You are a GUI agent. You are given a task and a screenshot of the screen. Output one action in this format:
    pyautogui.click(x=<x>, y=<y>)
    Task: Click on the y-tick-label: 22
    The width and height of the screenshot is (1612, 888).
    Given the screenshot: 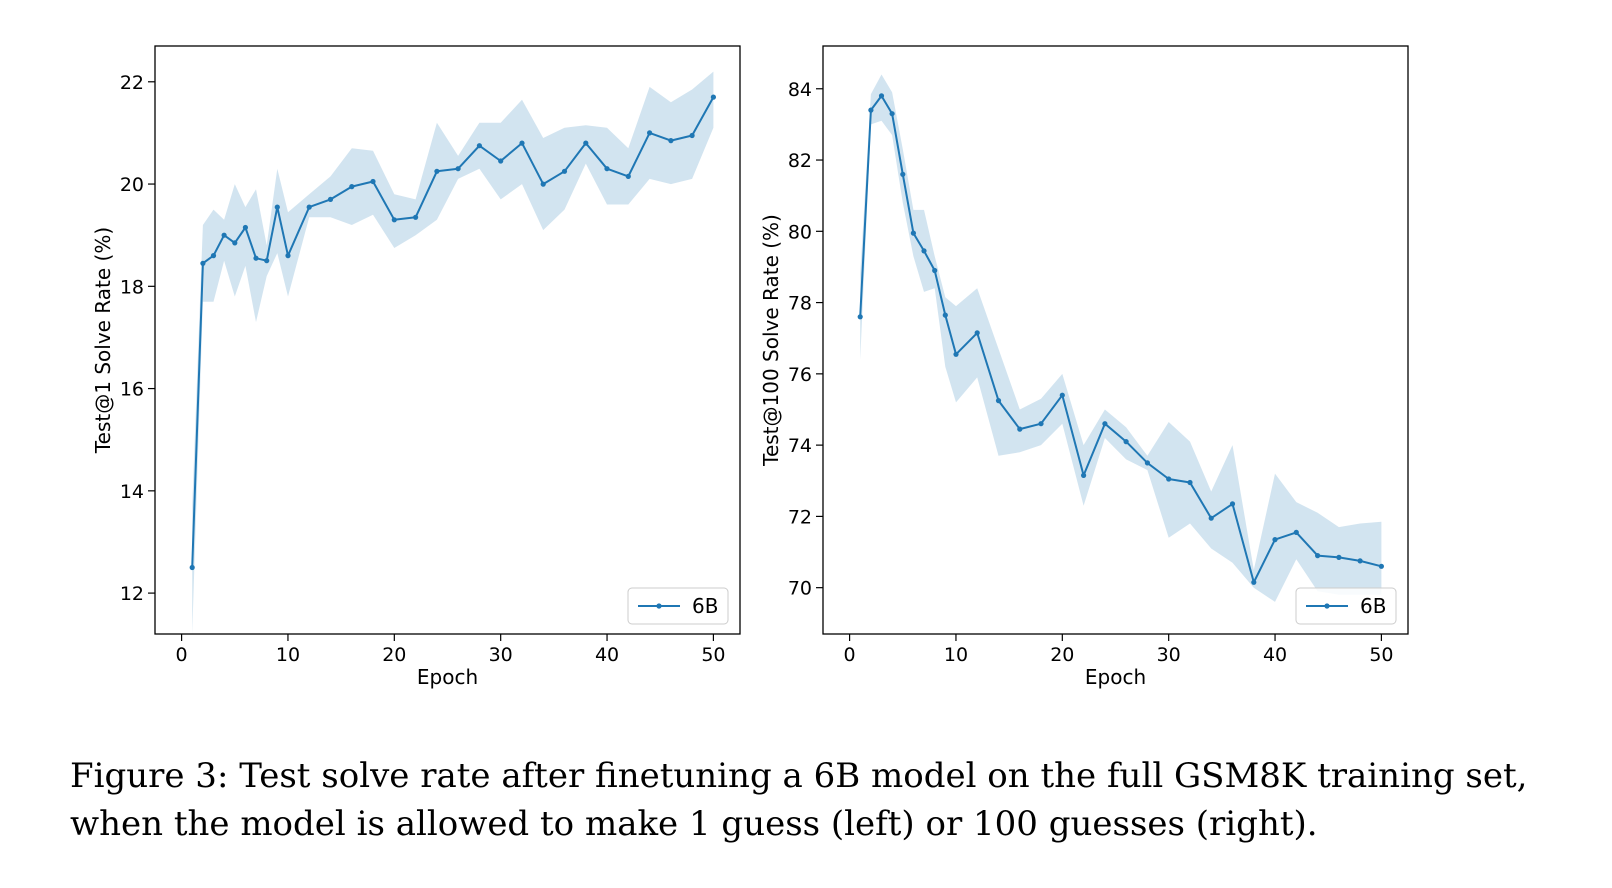 What is the action you would take?
    pyautogui.click(x=132, y=83)
    